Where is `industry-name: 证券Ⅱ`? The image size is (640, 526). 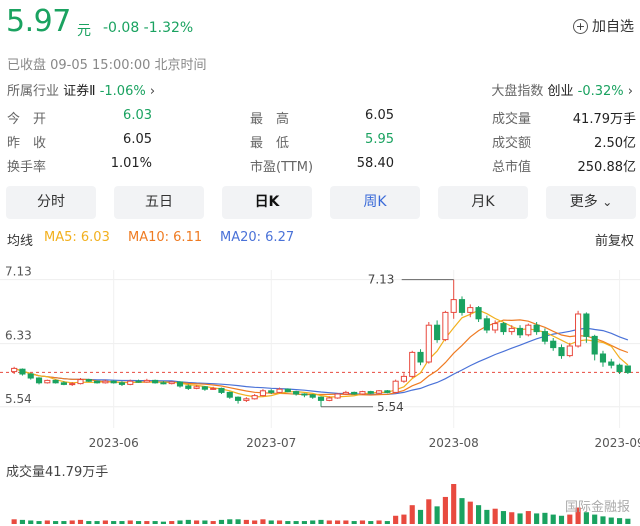 industry-name: 证券Ⅱ is located at coordinates (79, 91).